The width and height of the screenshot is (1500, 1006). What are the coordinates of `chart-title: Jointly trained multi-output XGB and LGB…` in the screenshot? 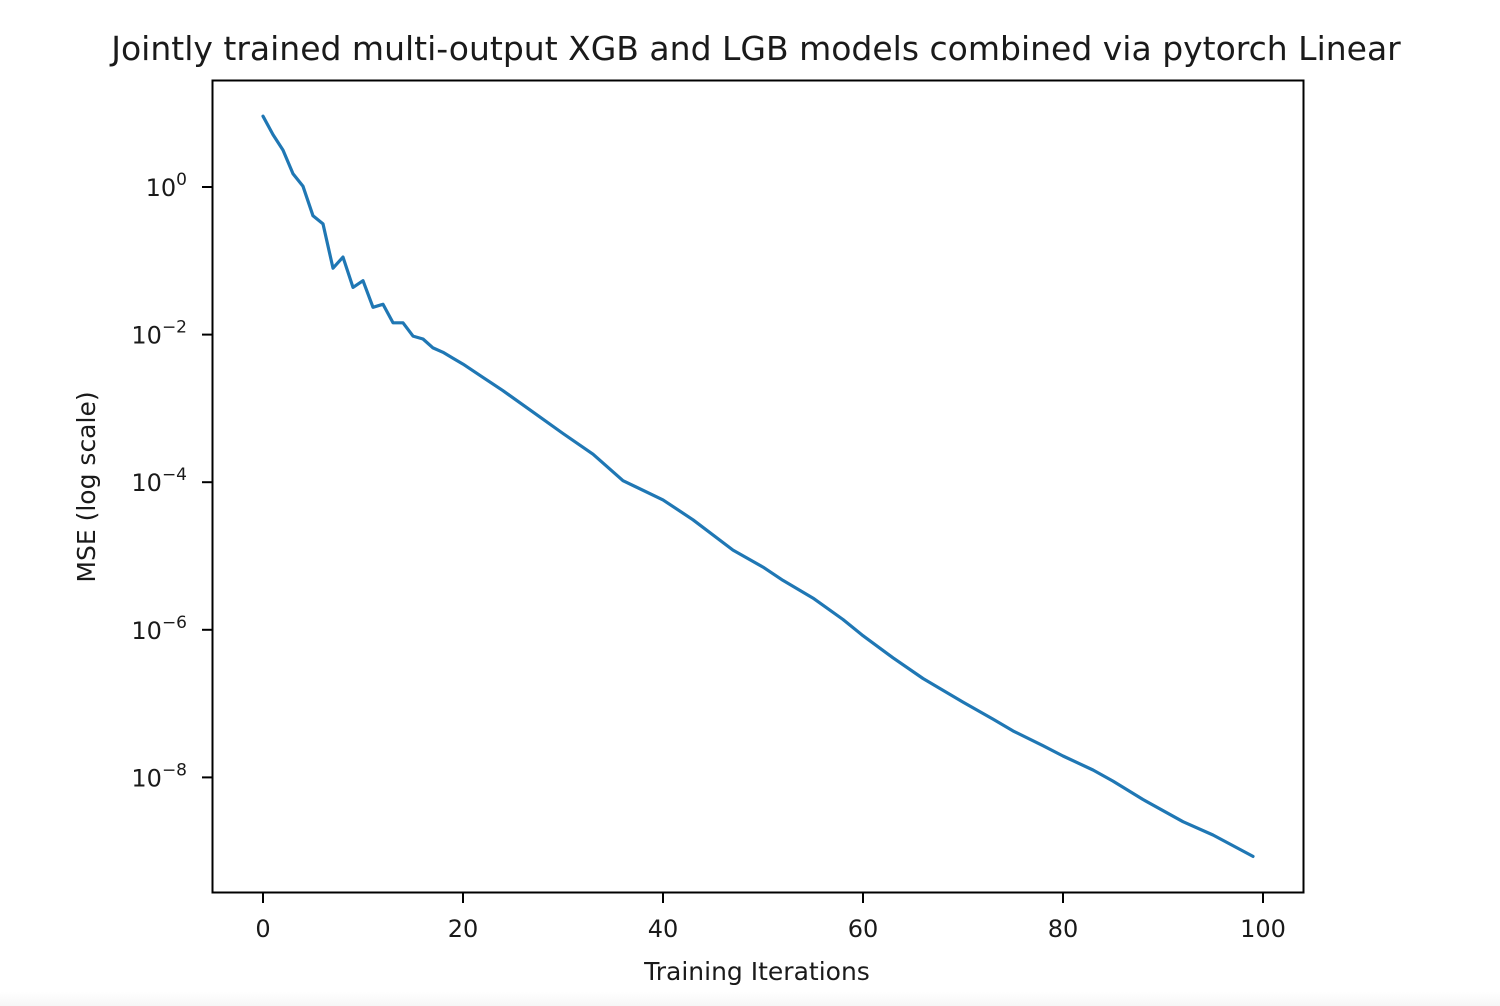 It's located at (755, 48).